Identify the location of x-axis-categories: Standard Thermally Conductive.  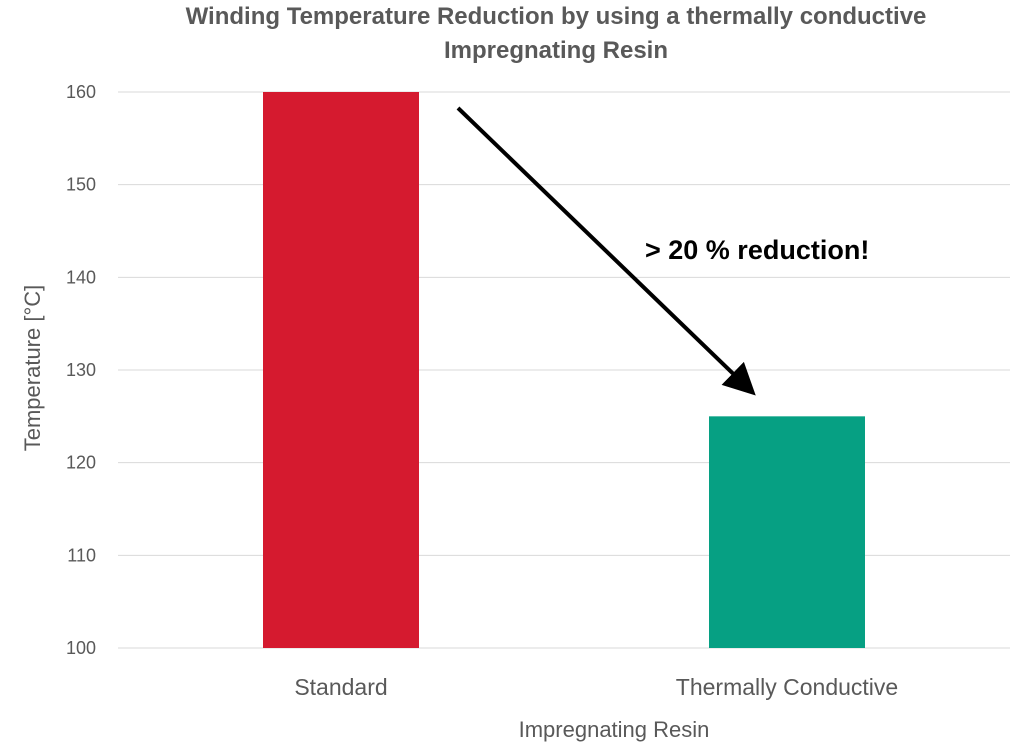
(596, 687).